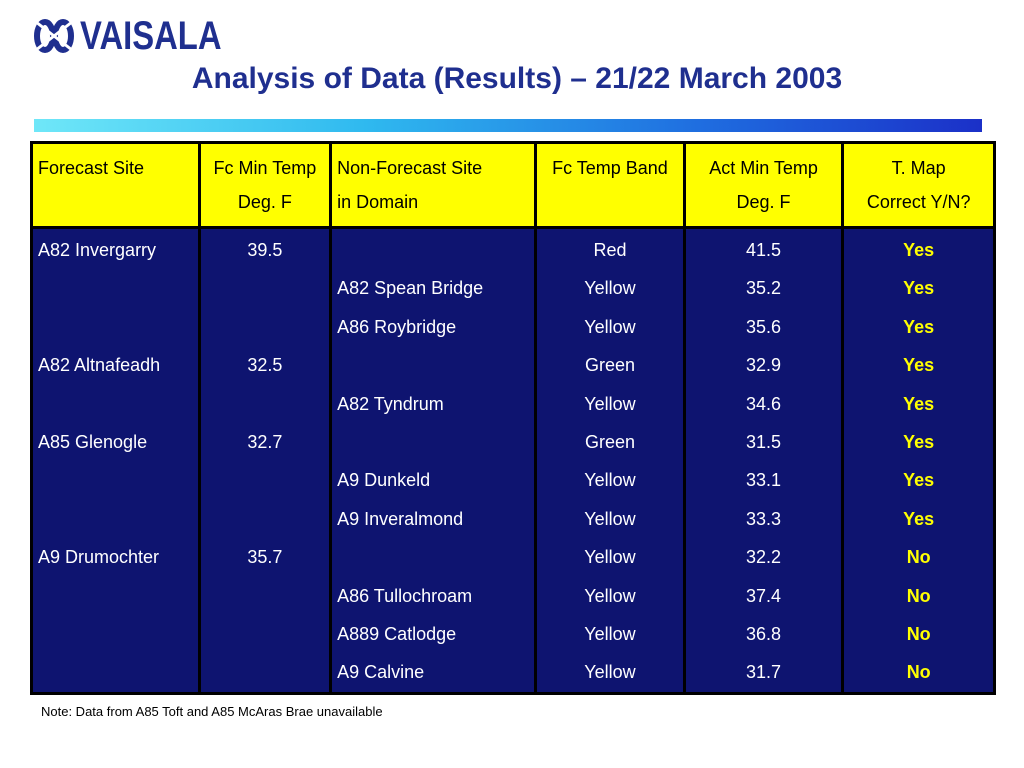 The height and width of the screenshot is (768, 1024). What do you see at coordinates (610, 185) in the screenshot?
I see `header-fc-temp-band: Fc Temp Band` at bounding box center [610, 185].